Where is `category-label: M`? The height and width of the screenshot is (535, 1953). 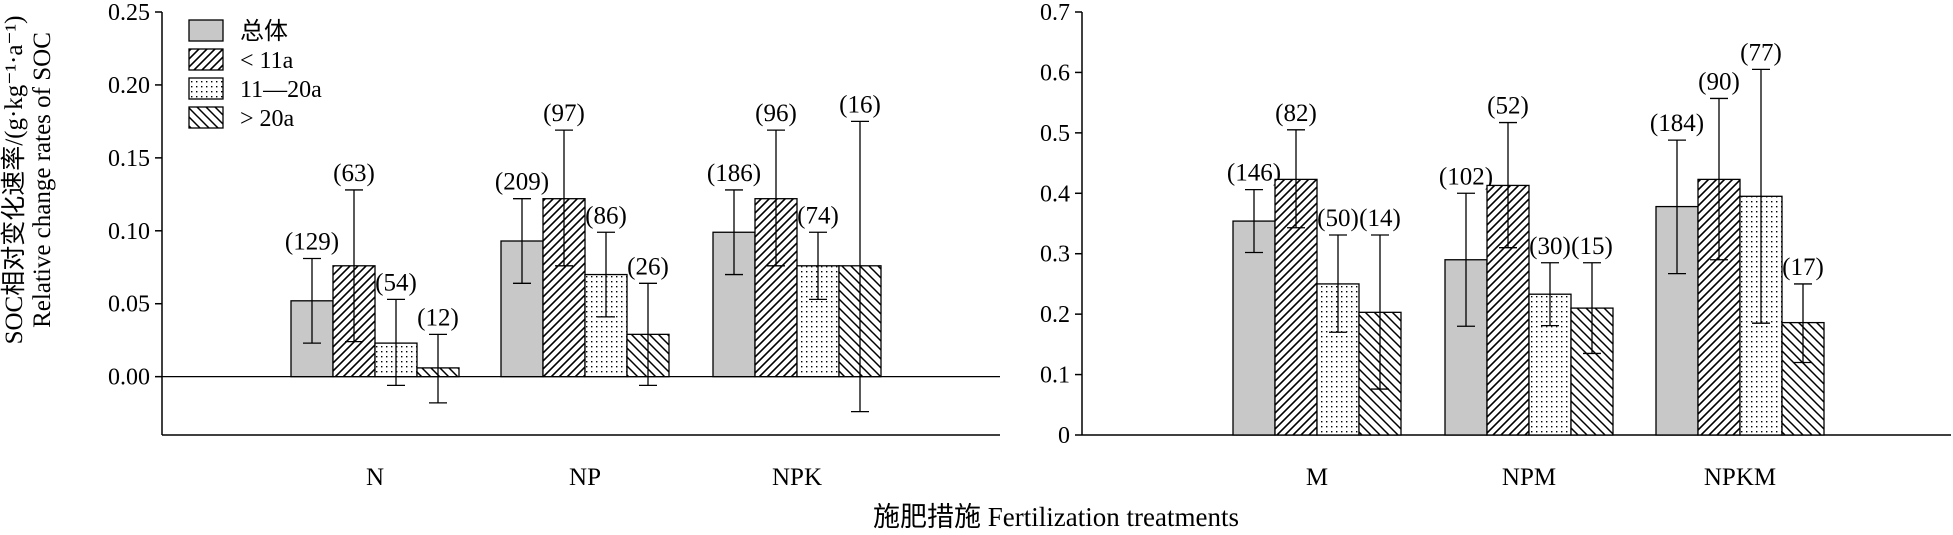 category-label: M is located at coordinates (1317, 477).